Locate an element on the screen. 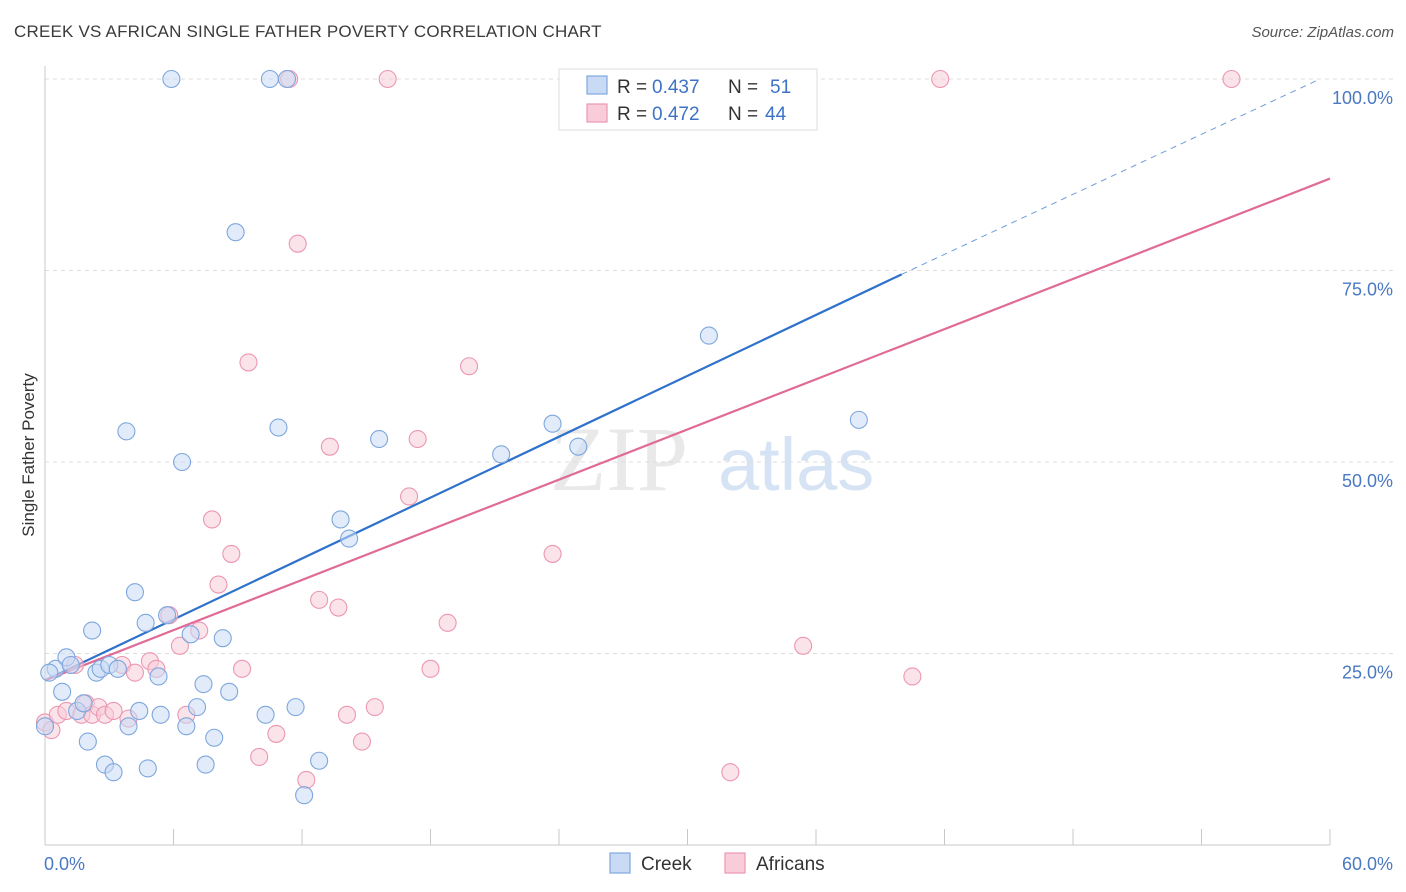 The image size is (1406, 892). y-tick-label: 100.0% is located at coordinates (1362, 98).